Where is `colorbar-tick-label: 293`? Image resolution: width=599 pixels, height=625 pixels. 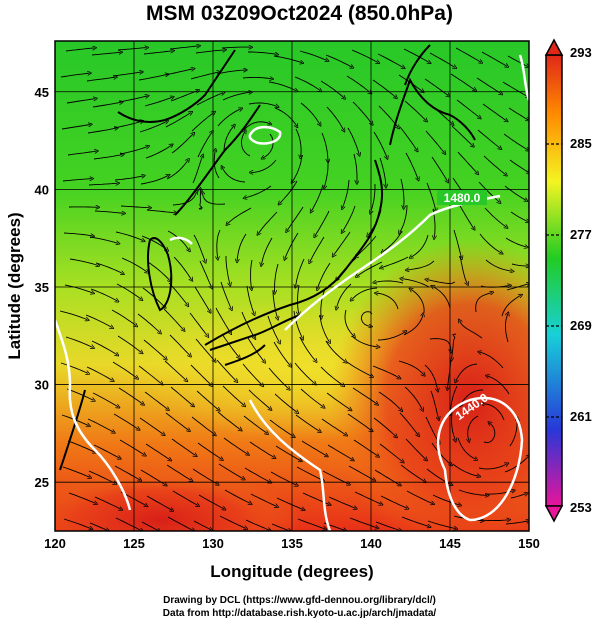 colorbar-tick-label: 293 is located at coordinates (581, 52).